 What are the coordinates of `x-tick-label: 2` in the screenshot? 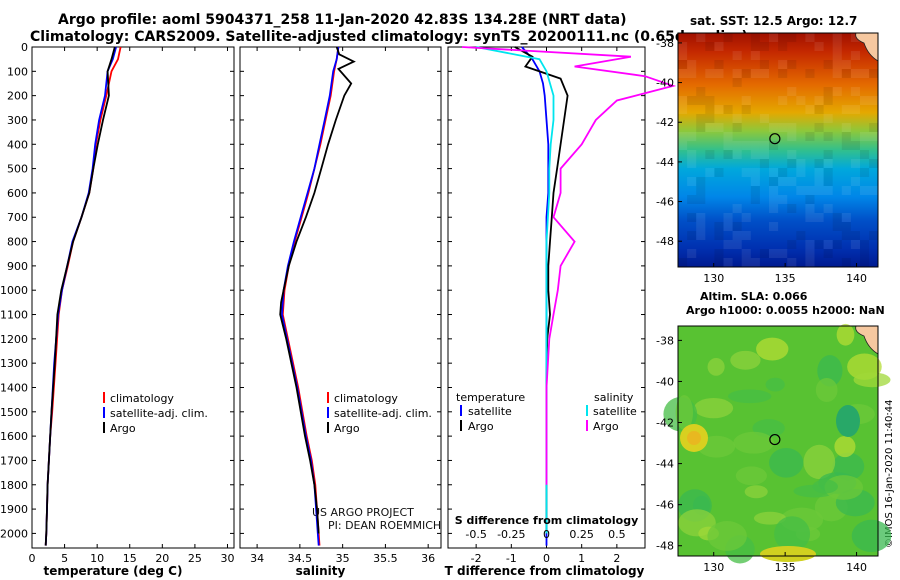 It's located at (616, 558).